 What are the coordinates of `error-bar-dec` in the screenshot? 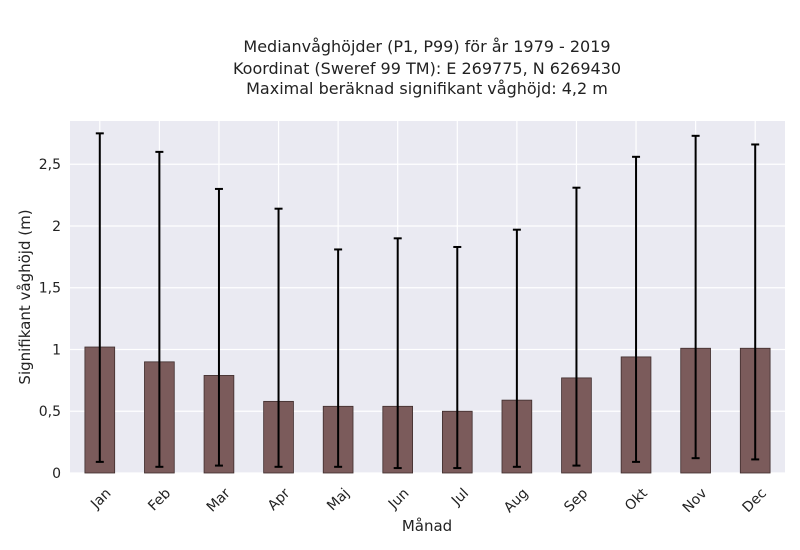 It's located at (755, 302).